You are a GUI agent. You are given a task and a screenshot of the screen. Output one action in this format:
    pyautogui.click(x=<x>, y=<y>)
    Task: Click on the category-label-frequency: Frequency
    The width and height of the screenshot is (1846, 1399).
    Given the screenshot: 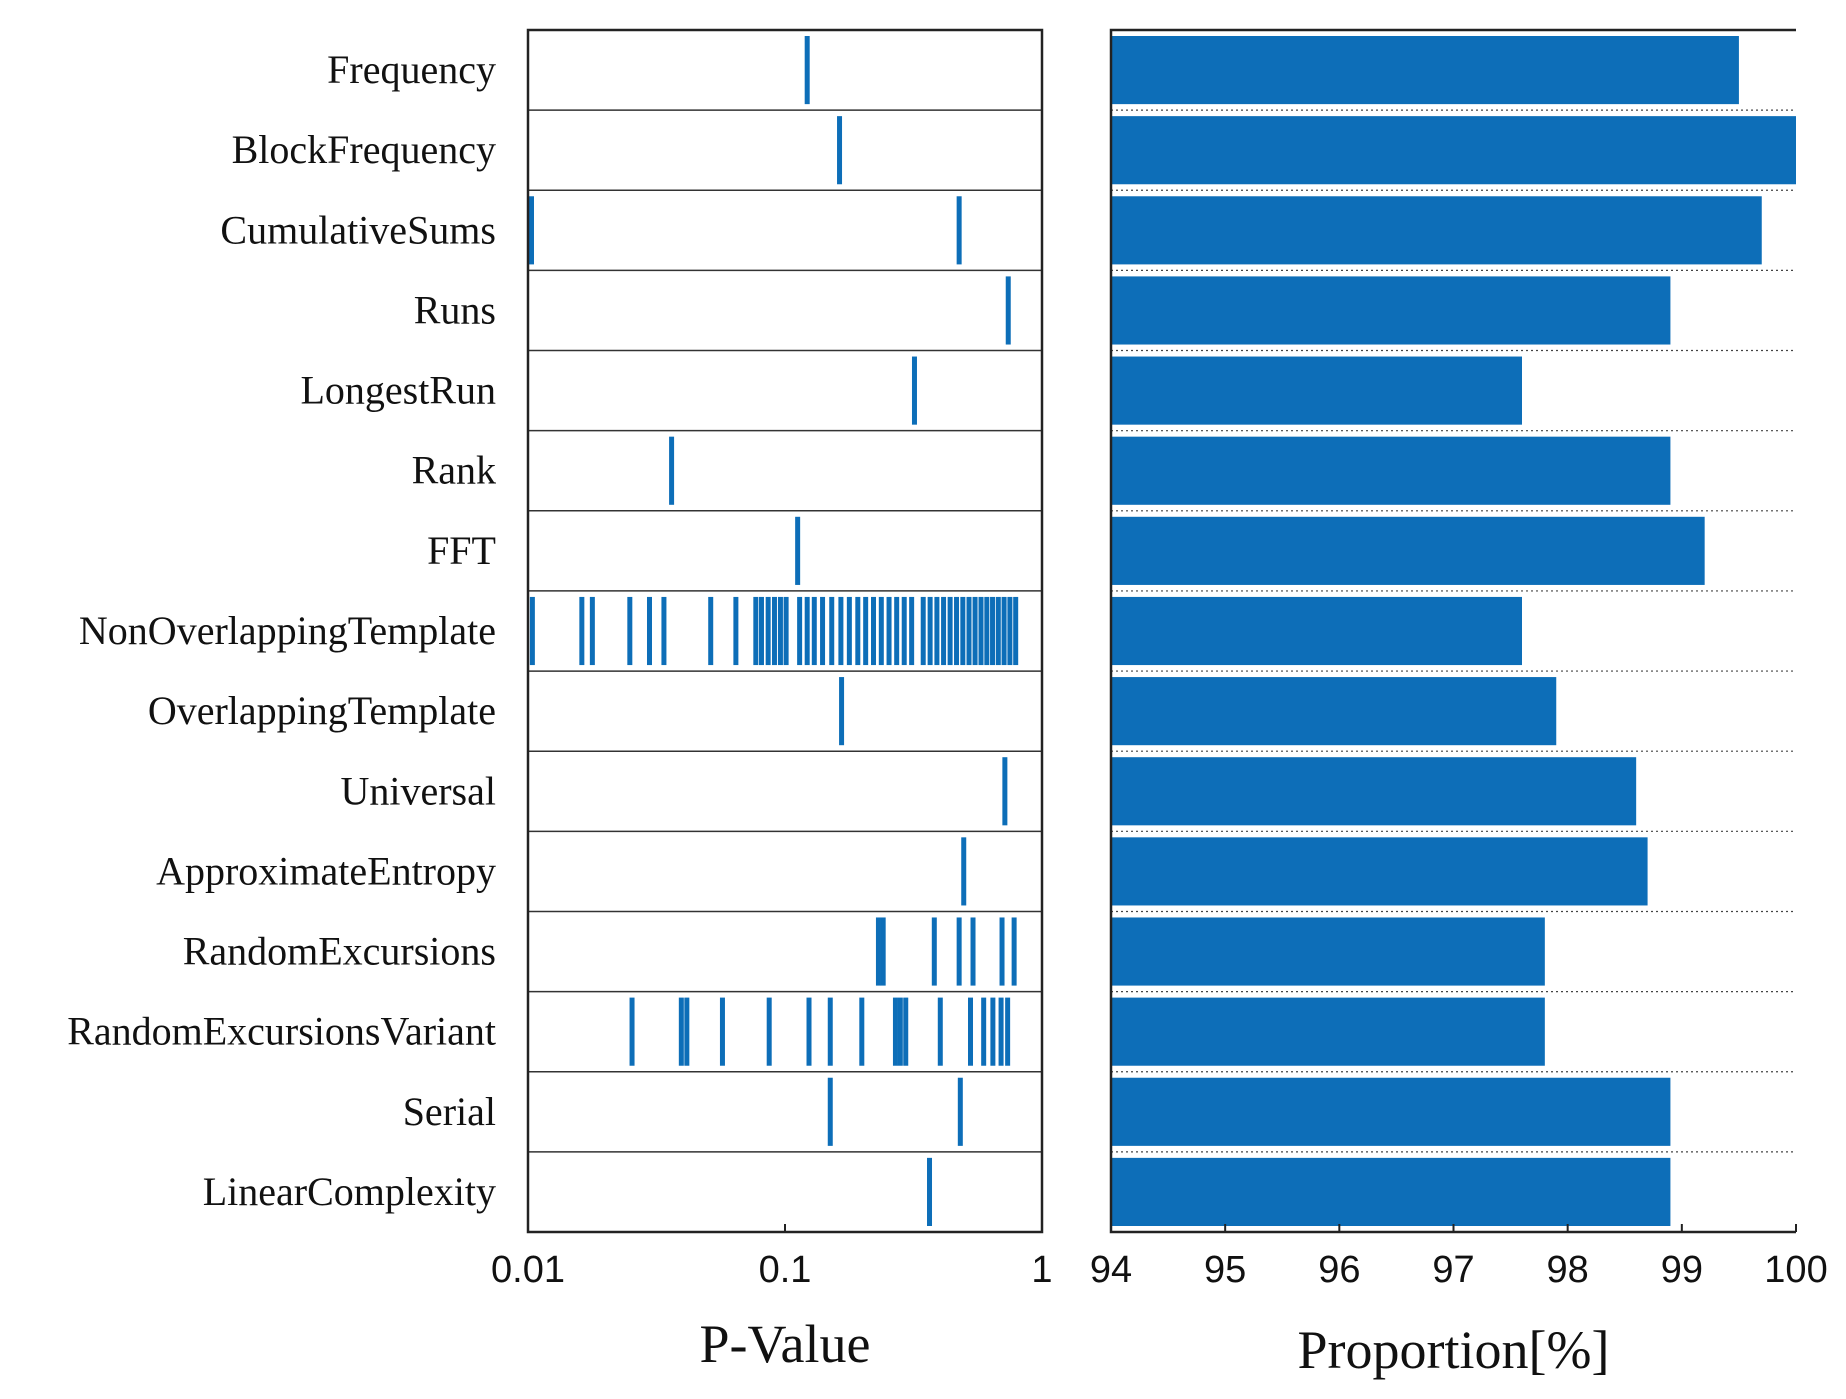 What is the action you would take?
    pyautogui.click(x=411, y=69)
    